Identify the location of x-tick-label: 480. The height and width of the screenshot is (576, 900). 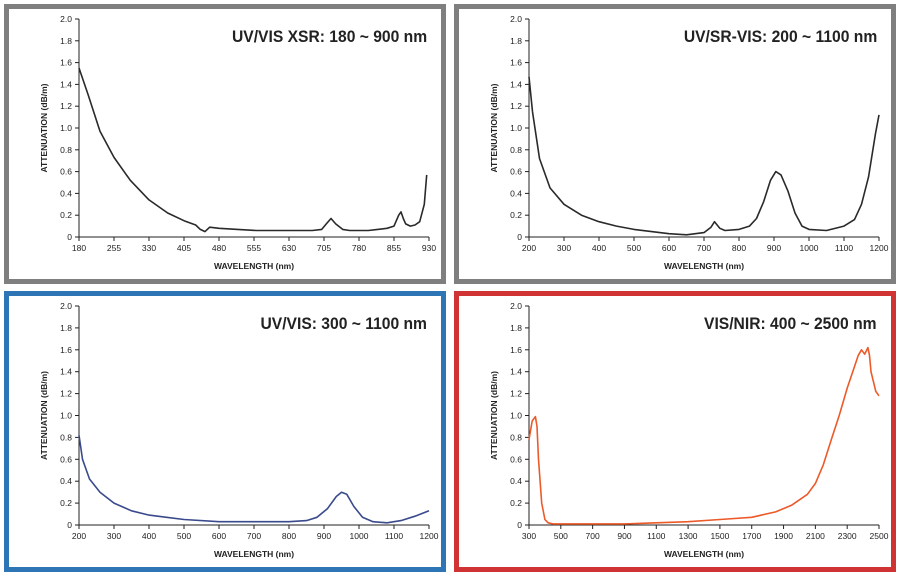
(219, 248).